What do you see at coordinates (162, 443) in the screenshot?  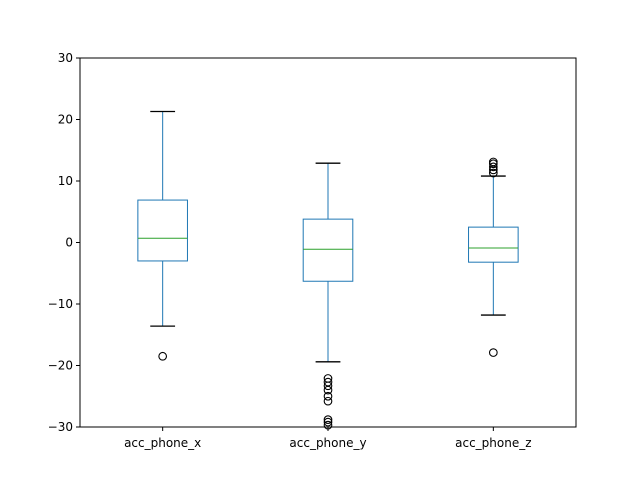 I see `x-tick-label: acc_phone_x` at bounding box center [162, 443].